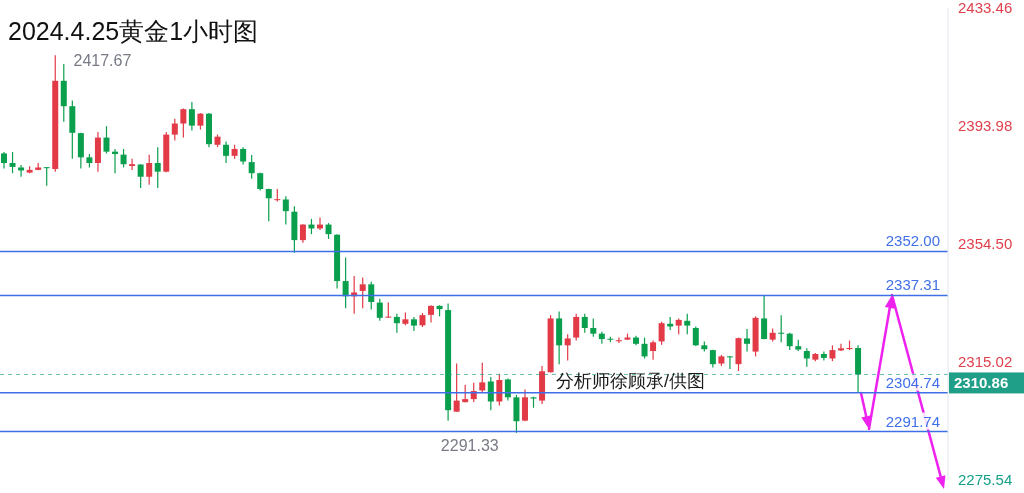  I want to click on annotation: 分析师徐顾承/供图, so click(631, 381).